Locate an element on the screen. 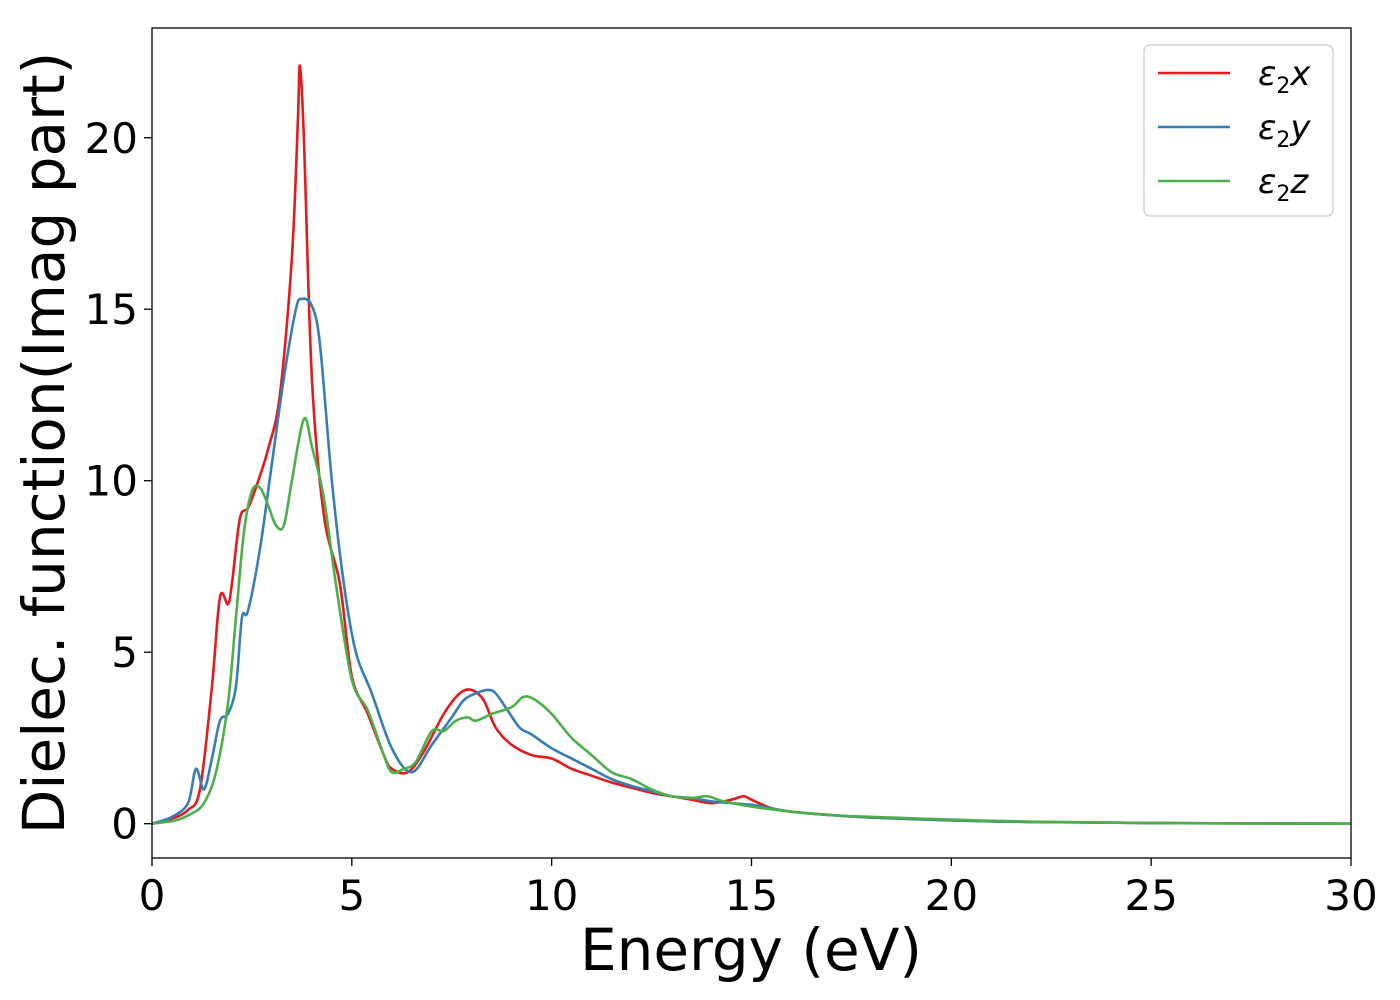  y-tick-label: 10 is located at coordinates (111, 481).